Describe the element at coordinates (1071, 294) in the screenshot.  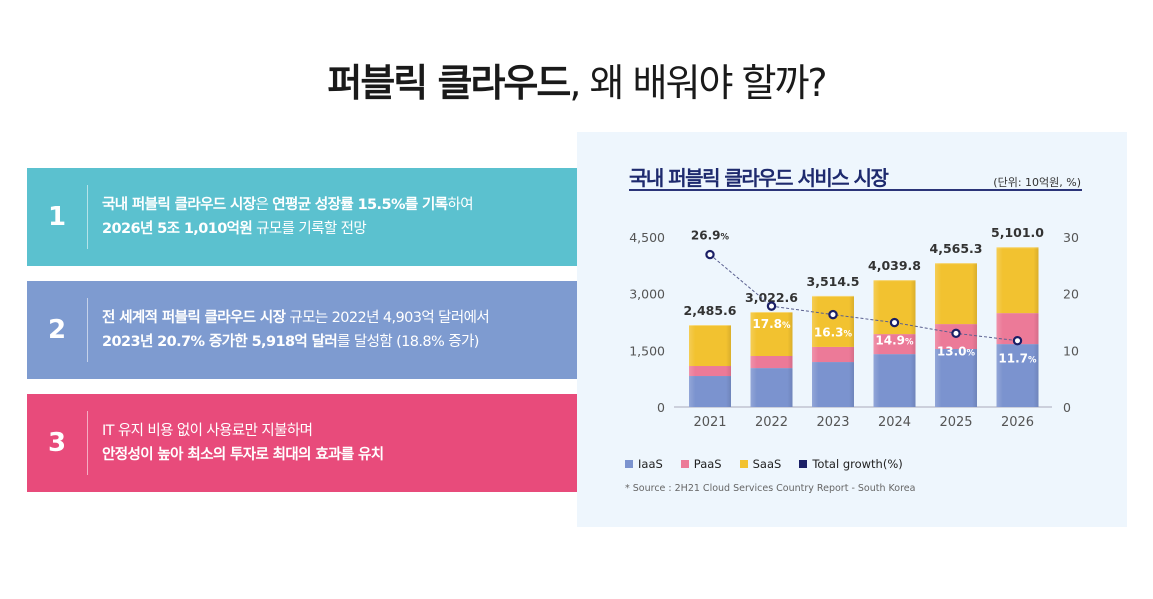
I see `y-right-tick: 20` at that location.